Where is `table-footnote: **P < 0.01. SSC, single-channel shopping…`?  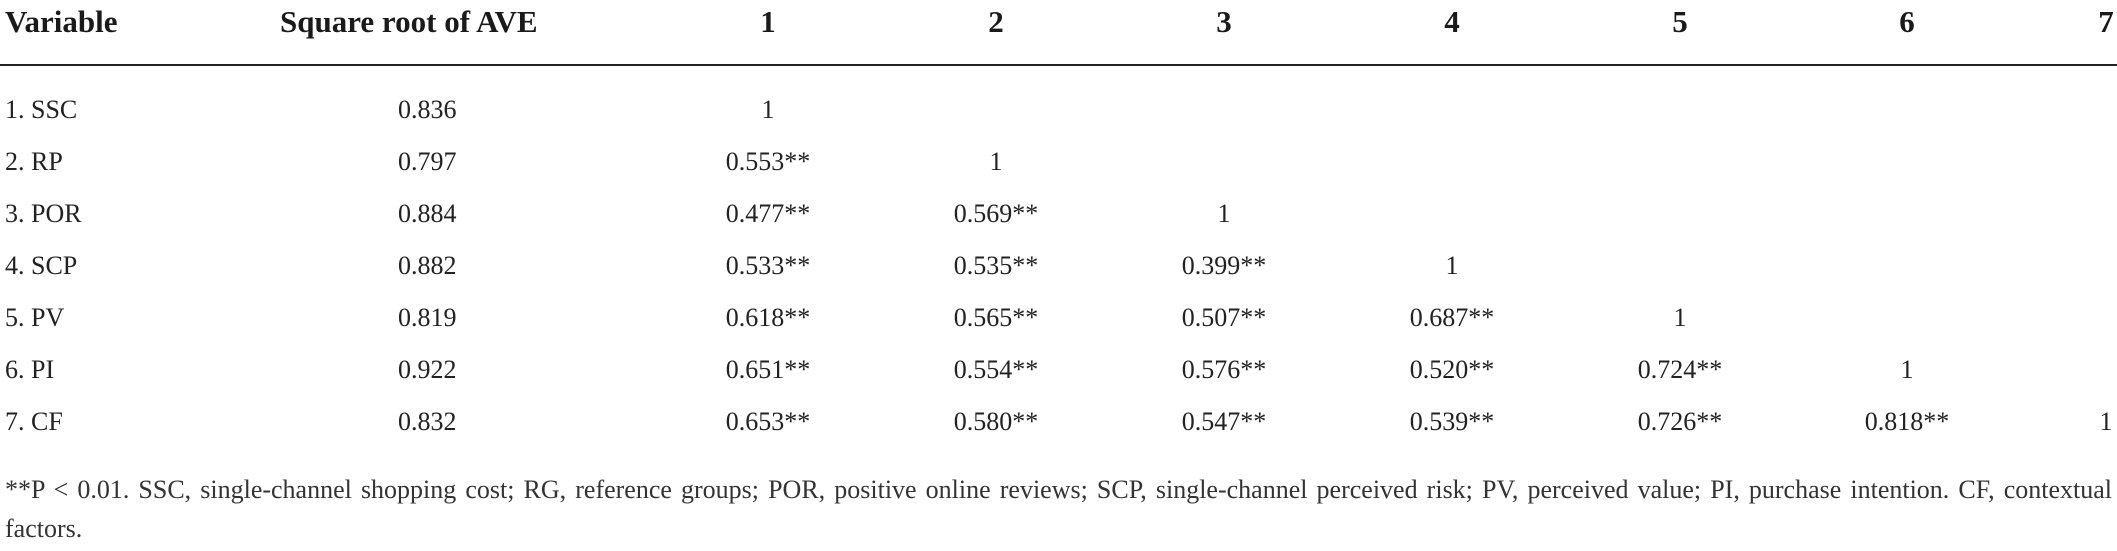
table-footnote: **P < 0.01. SSC, single-channel shopping… is located at coordinates (1058, 509).